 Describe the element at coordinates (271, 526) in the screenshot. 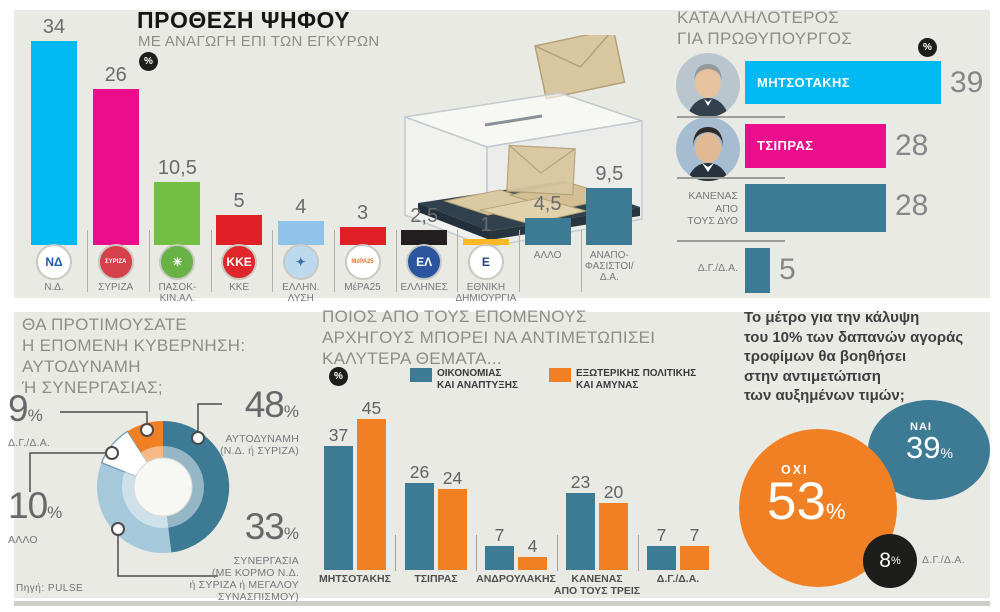

I see `callout-synergasia-value: 33%` at that location.